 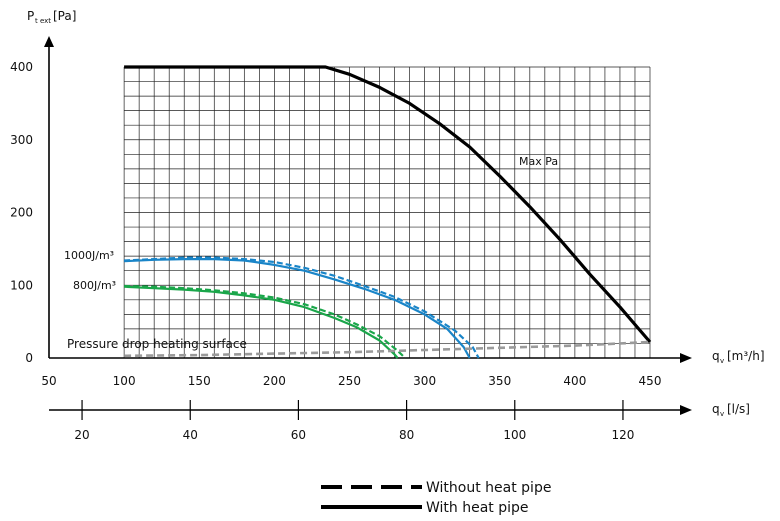 I want to click on y-ticks: 0 100 200 300 400, so click(x=21, y=212).